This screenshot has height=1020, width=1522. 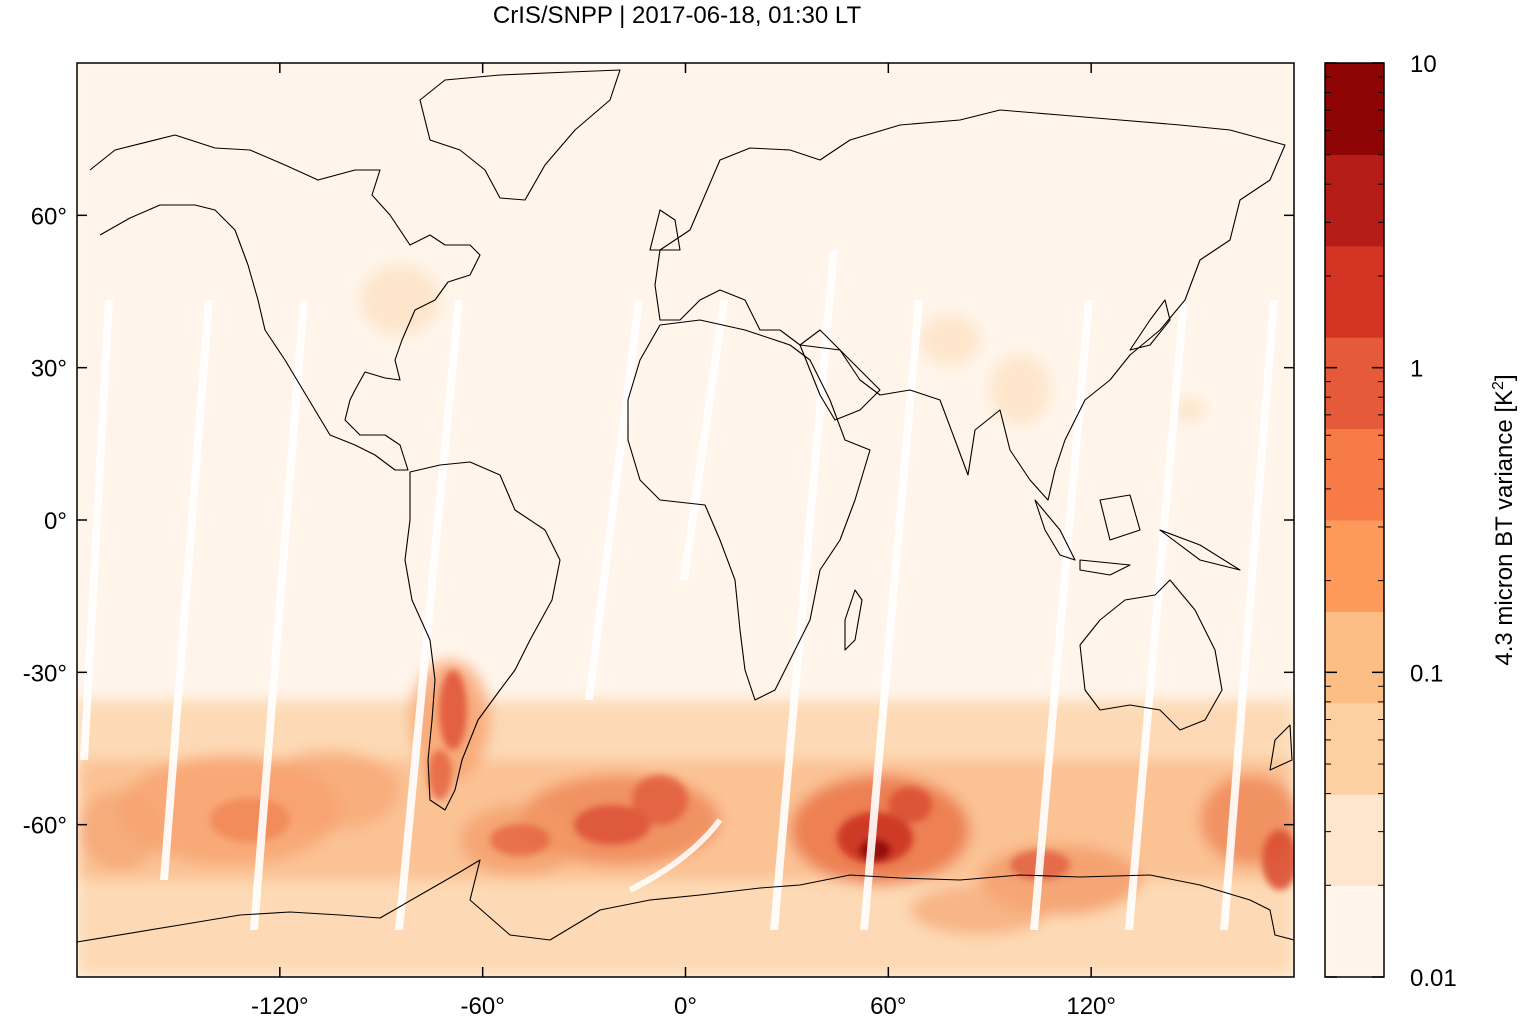 I want to click on colorbar, so click(x=1354, y=520).